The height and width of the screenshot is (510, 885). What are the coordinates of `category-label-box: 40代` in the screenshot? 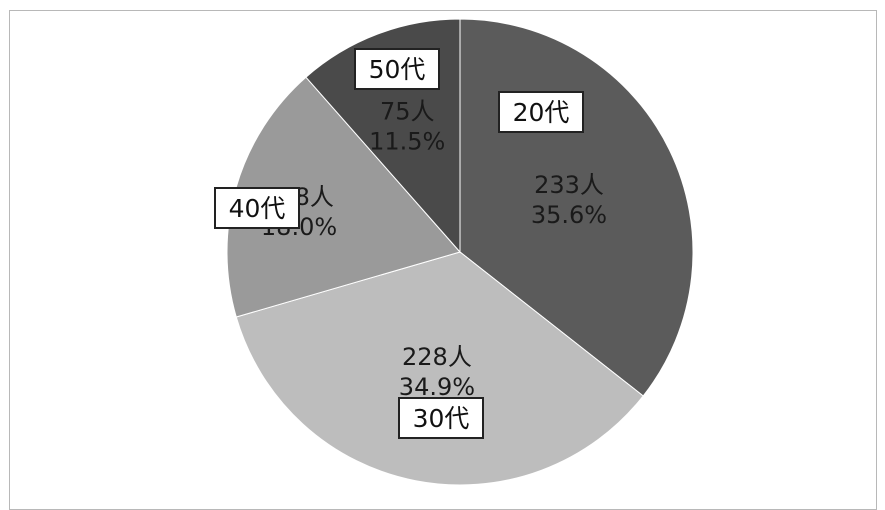 It's located at (257, 208).